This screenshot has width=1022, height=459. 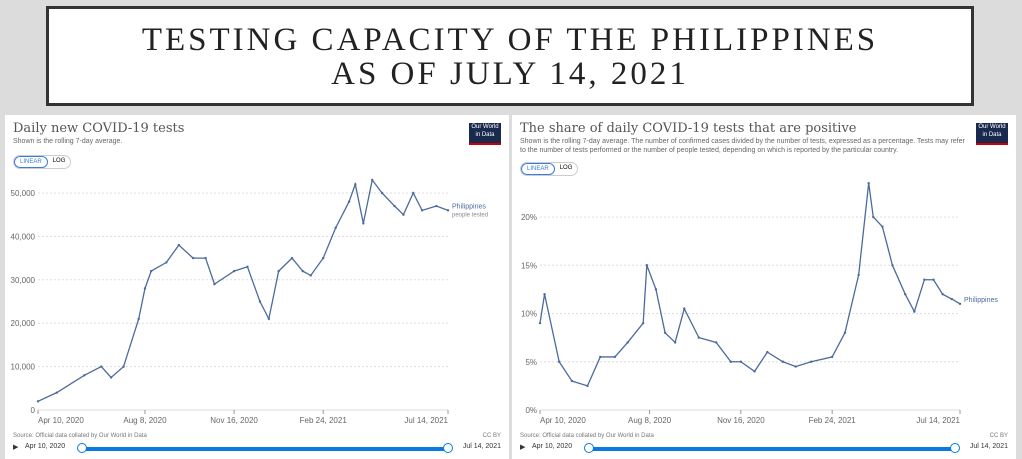 I want to click on y-tick-label: 30,000, so click(x=23, y=280).